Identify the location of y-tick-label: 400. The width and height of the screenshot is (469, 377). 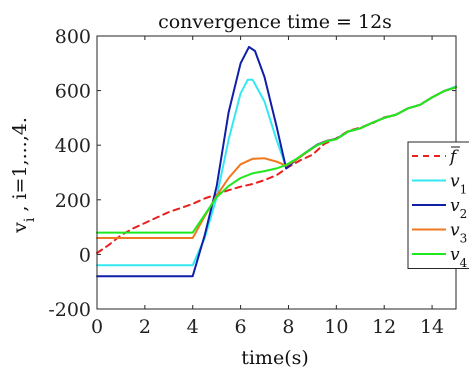
(73, 146).